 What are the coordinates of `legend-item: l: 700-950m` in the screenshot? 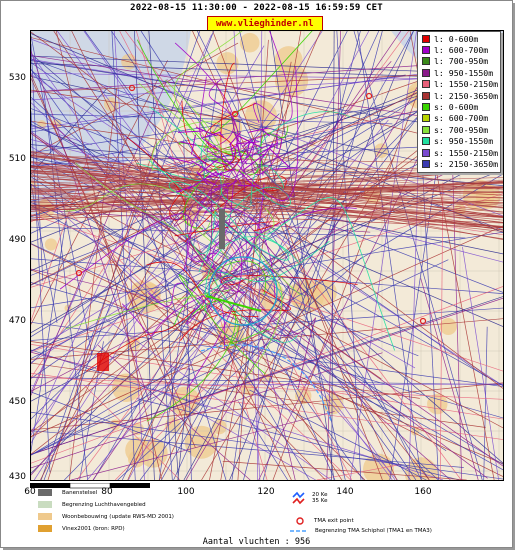 It's located at (459, 61).